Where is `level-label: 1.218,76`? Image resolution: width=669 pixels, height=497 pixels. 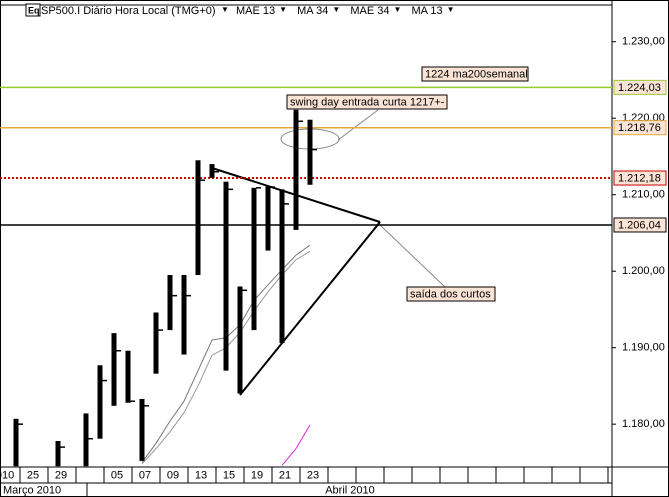
level-label: 1.218,76 is located at coordinates (639, 128).